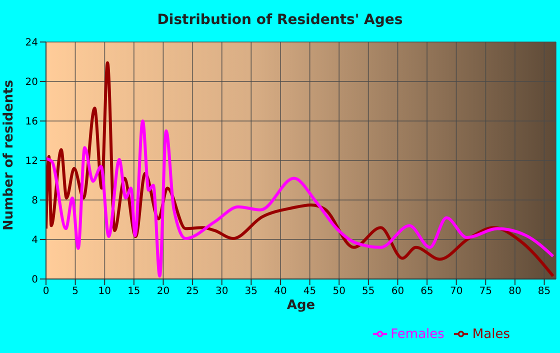 The height and width of the screenshot is (353, 560). Describe the element at coordinates (192, 292) in the screenshot. I see `x-tick-label: 25` at that location.